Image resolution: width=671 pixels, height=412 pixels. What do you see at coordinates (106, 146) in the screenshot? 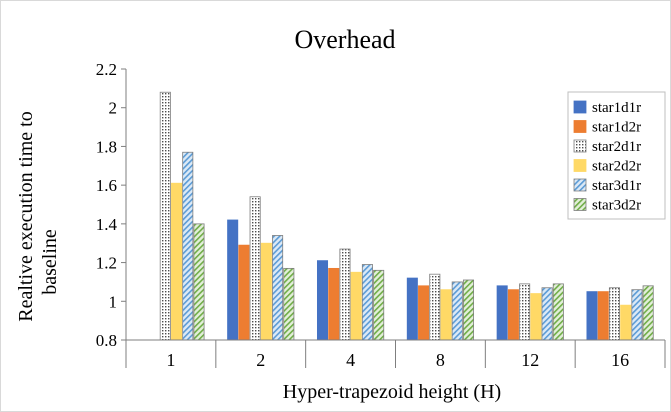
I see `y-tick-label: 1.8` at bounding box center [106, 146].